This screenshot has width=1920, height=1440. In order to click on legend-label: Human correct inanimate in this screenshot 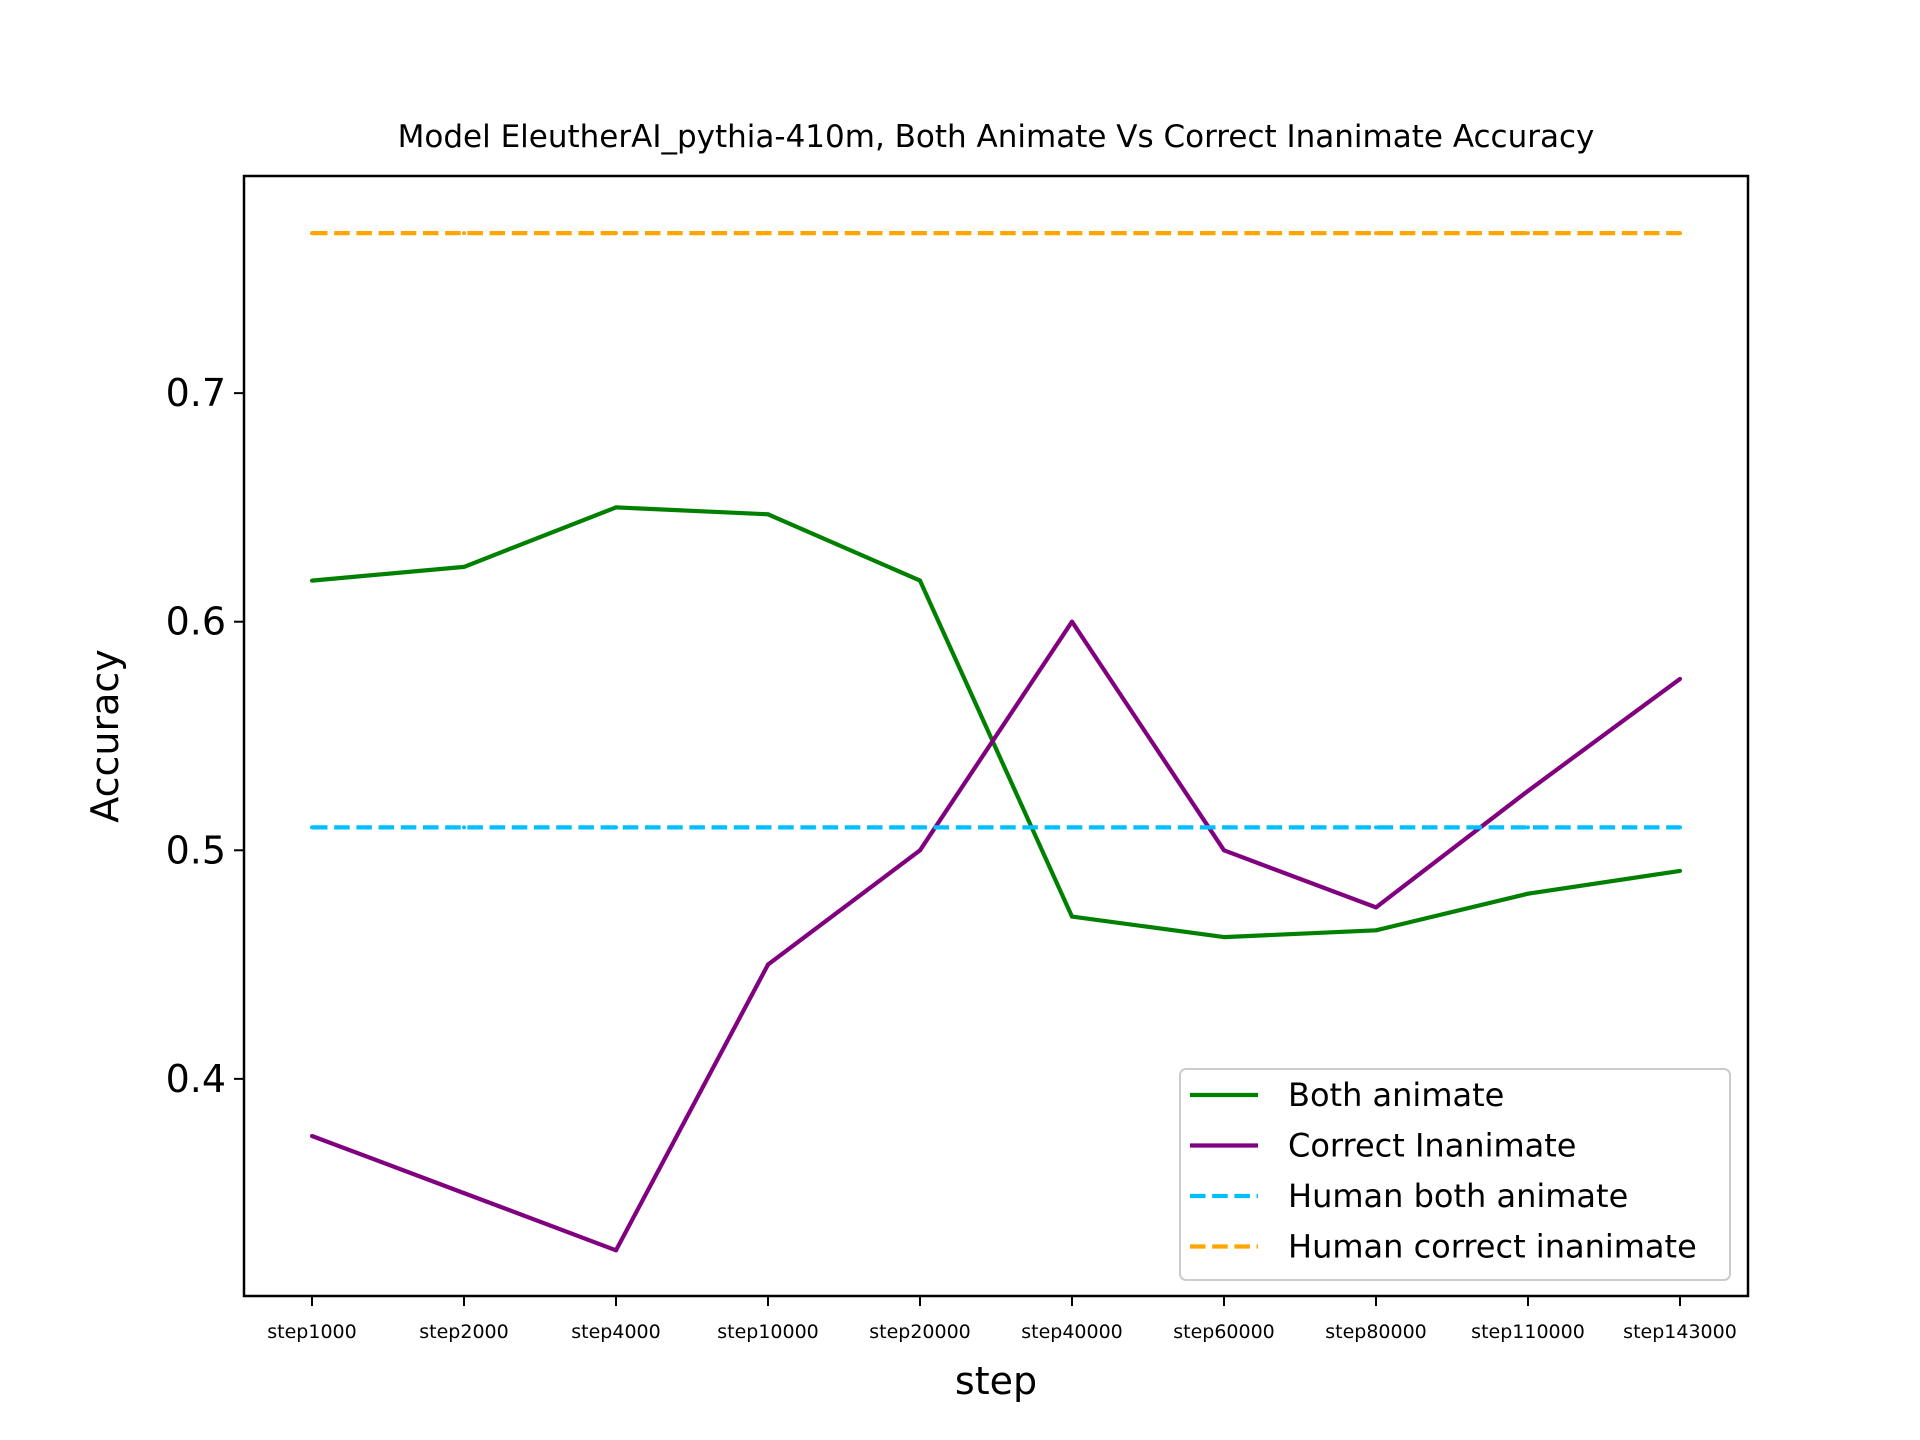, I will do `click(1492, 1247)`.